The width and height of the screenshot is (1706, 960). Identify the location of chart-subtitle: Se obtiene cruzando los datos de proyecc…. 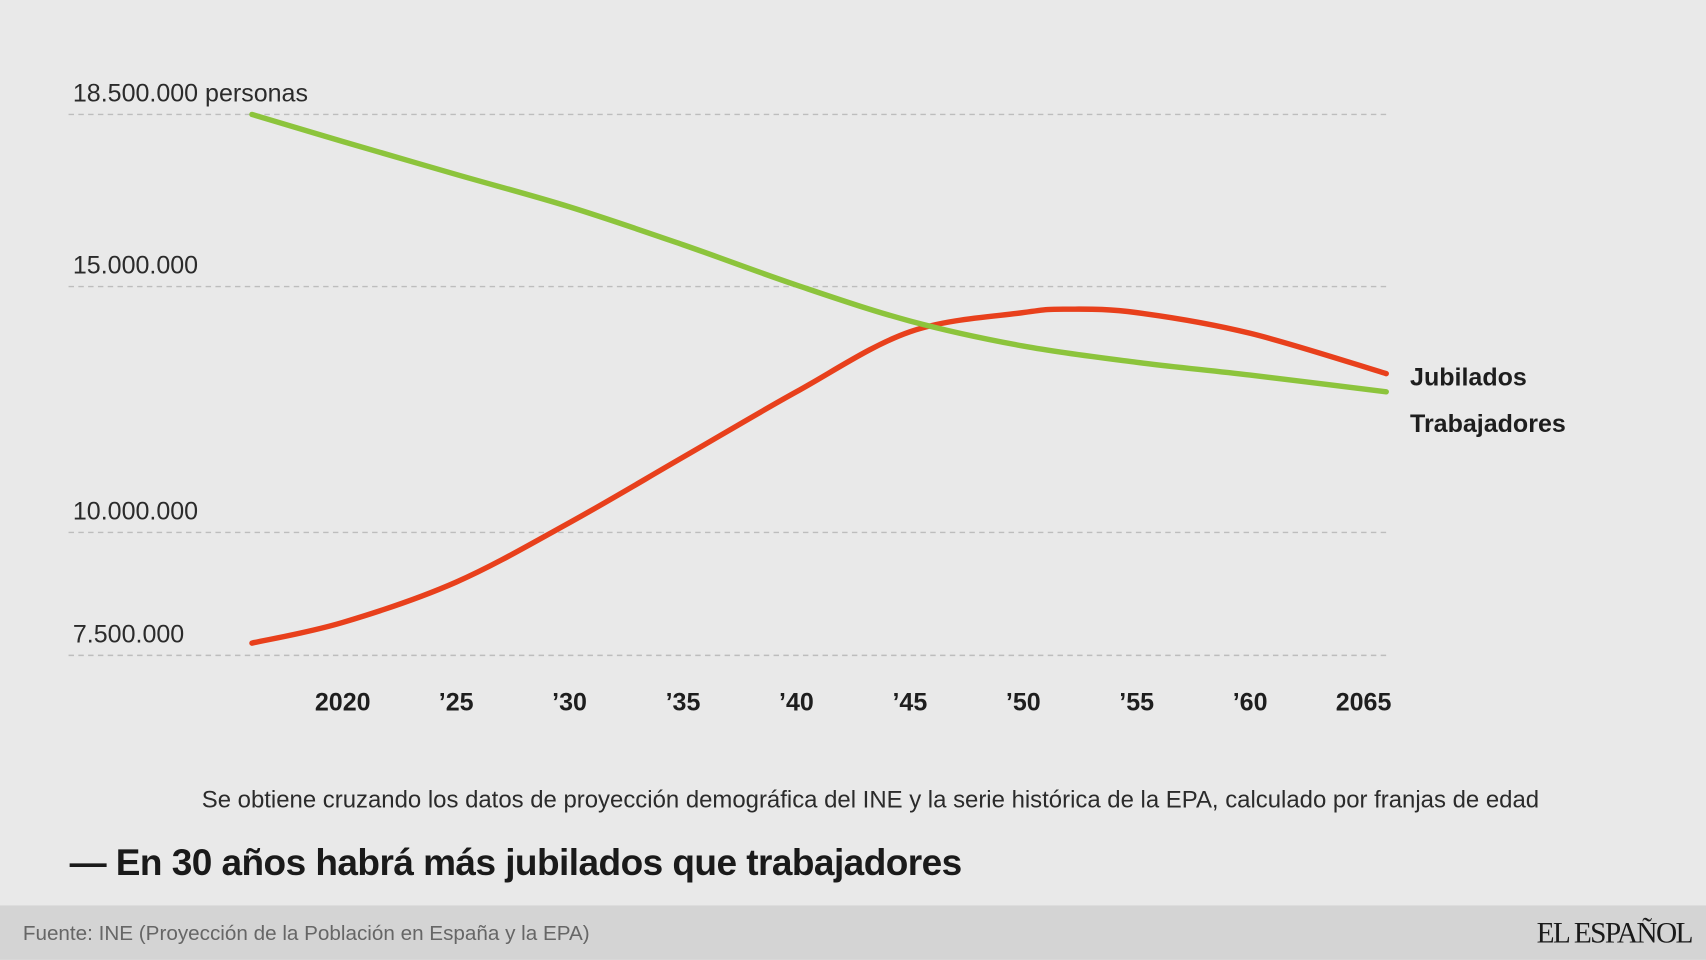
(870, 799).